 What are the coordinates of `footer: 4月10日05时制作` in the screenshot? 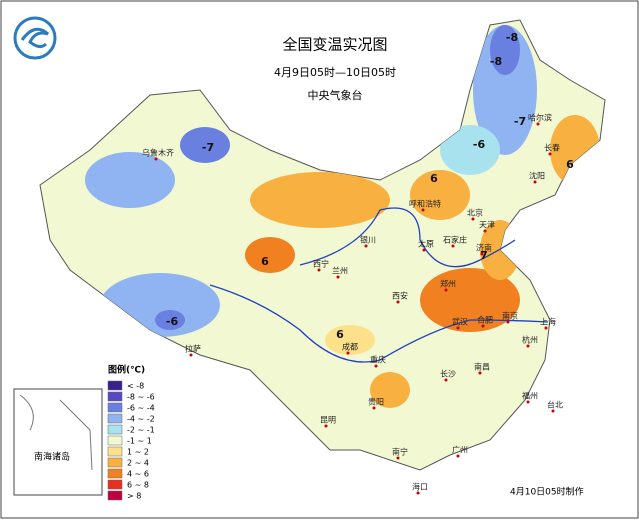 It's located at (547, 492).